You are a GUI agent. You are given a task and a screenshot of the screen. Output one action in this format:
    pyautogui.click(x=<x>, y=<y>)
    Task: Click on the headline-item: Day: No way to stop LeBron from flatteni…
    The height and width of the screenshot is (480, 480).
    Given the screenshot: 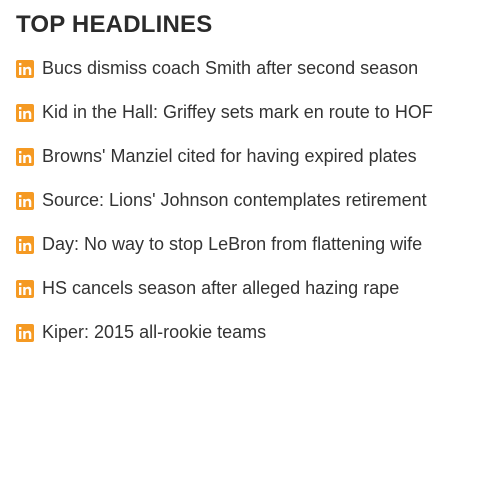 What is the action you would take?
    pyautogui.click(x=241, y=244)
    